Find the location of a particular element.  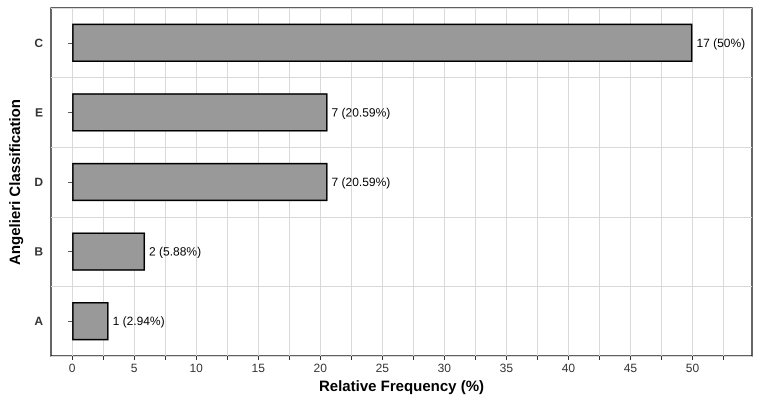

x-tick-label: 35 is located at coordinates (507, 368).